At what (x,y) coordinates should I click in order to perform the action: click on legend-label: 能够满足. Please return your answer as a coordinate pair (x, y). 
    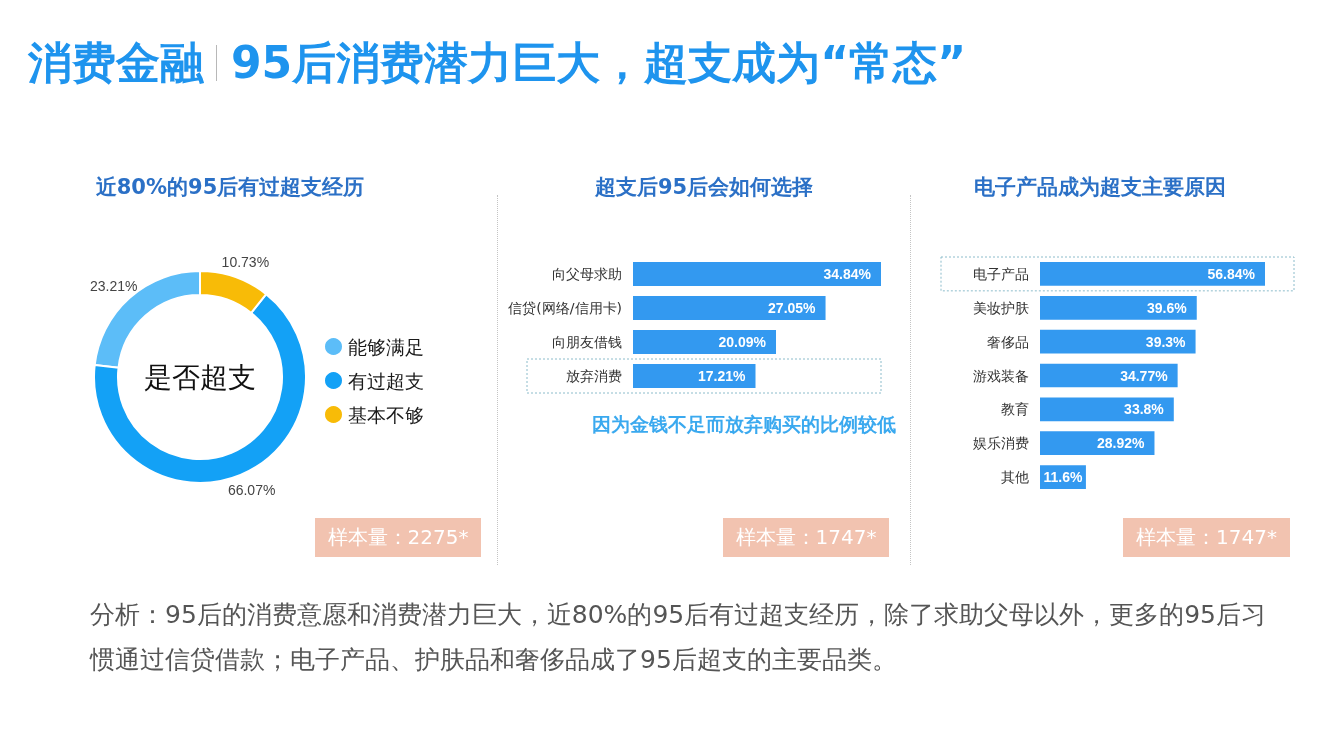
    Looking at the image, I should click on (386, 346).